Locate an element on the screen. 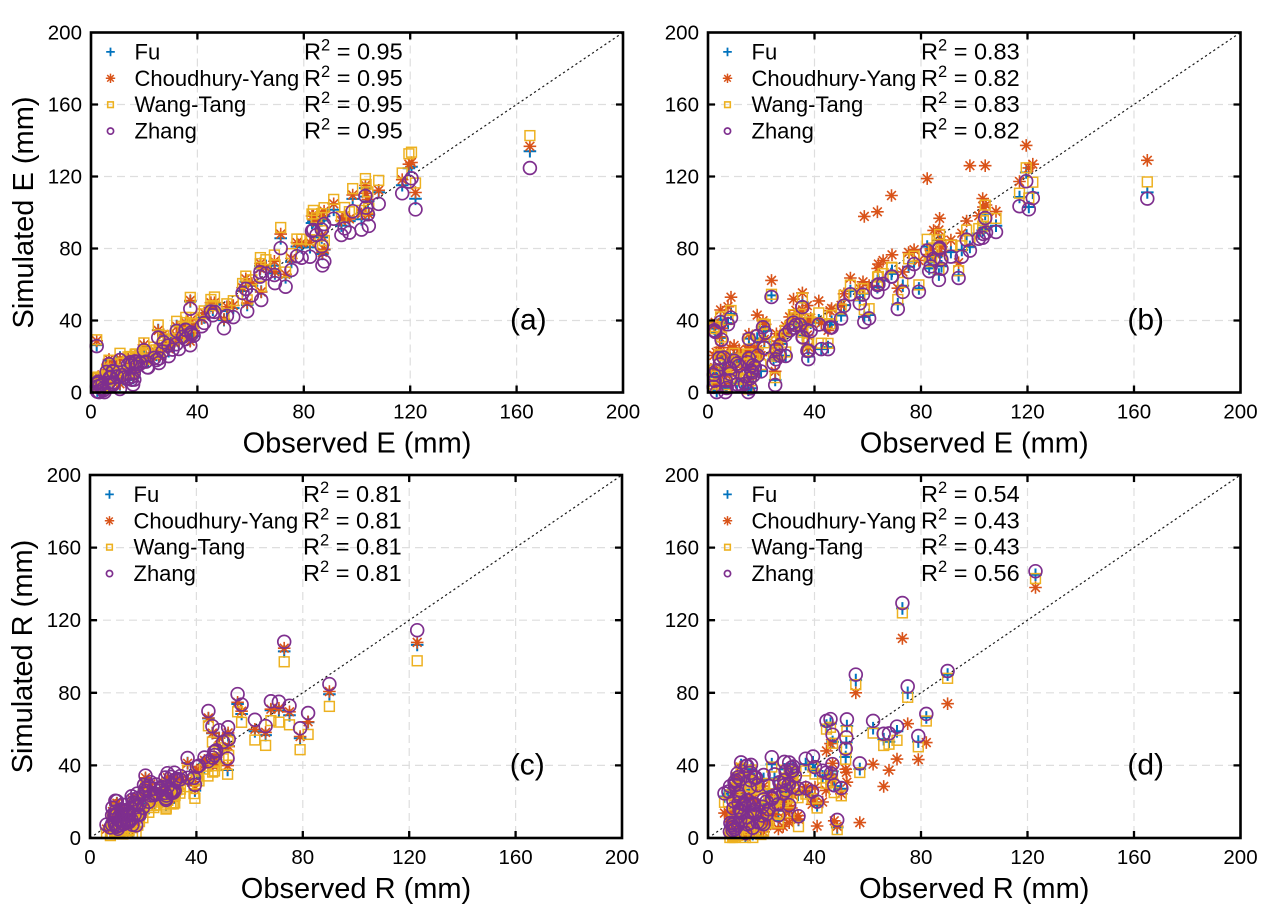  svg-text: R2 = 0.54 is located at coordinates (970, 493).